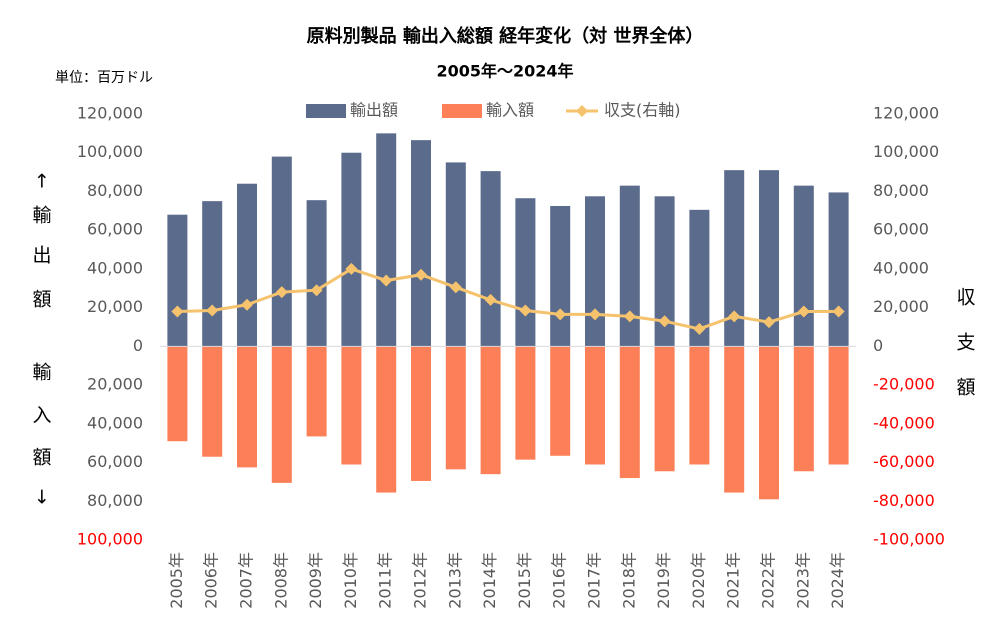 This screenshot has height=640, width=1000. Describe the element at coordinates (489, 580) in the screenshot. I see `x-tick-label: 2014年` at that location.